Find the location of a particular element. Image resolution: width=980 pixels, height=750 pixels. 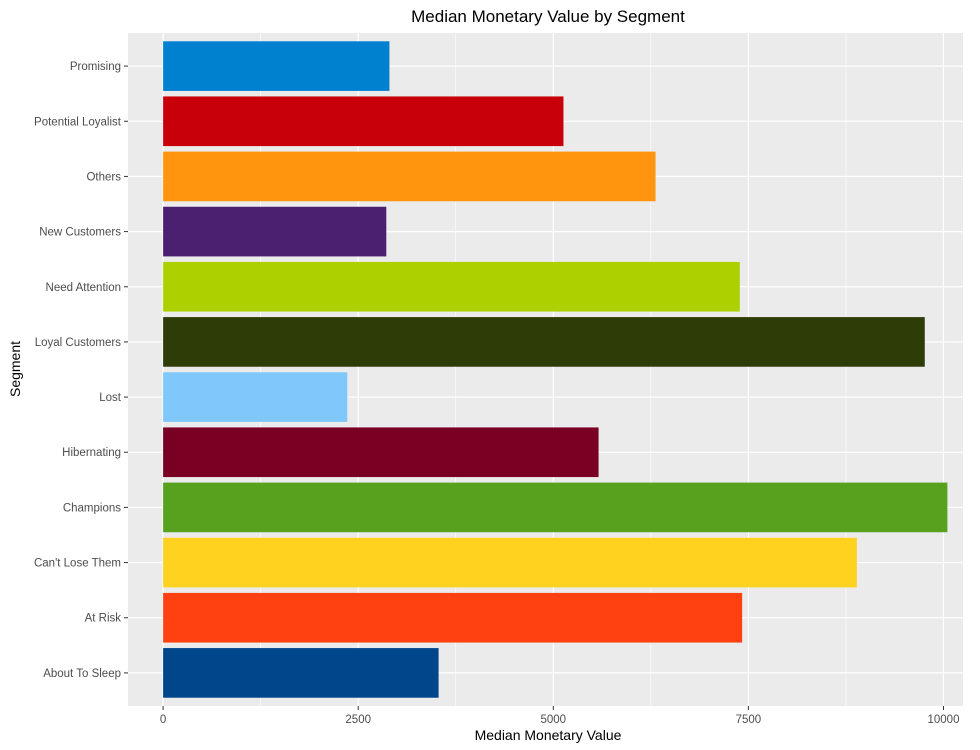

y-tick-label: New Customers is located at coordinates (80, 233).